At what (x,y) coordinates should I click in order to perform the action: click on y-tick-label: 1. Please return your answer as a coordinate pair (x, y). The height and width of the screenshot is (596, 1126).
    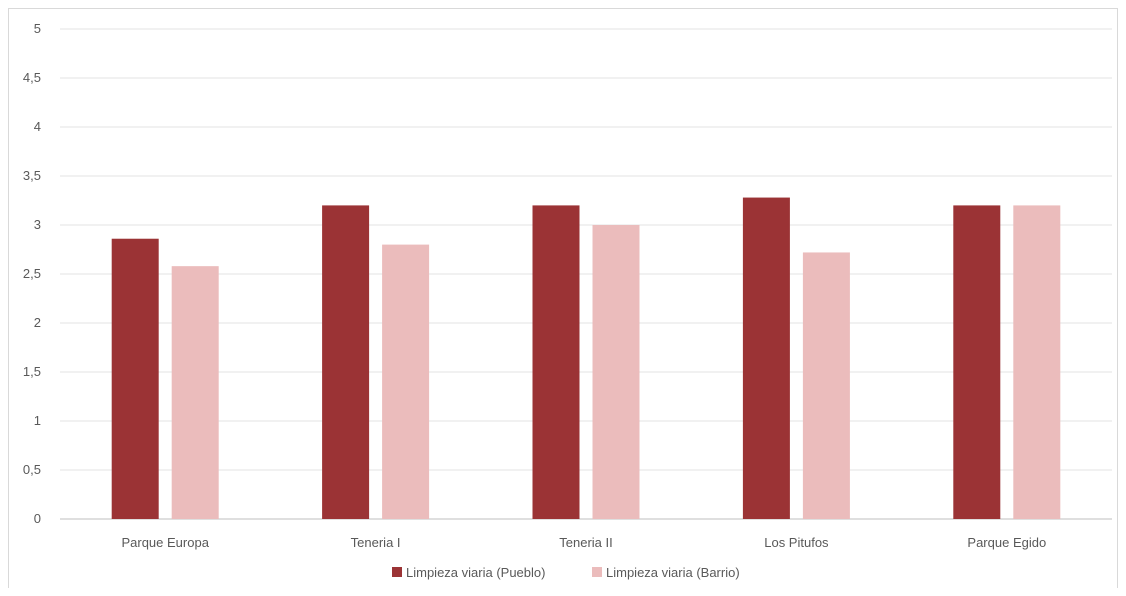
    Looking at the image, I should click on (37, 420).